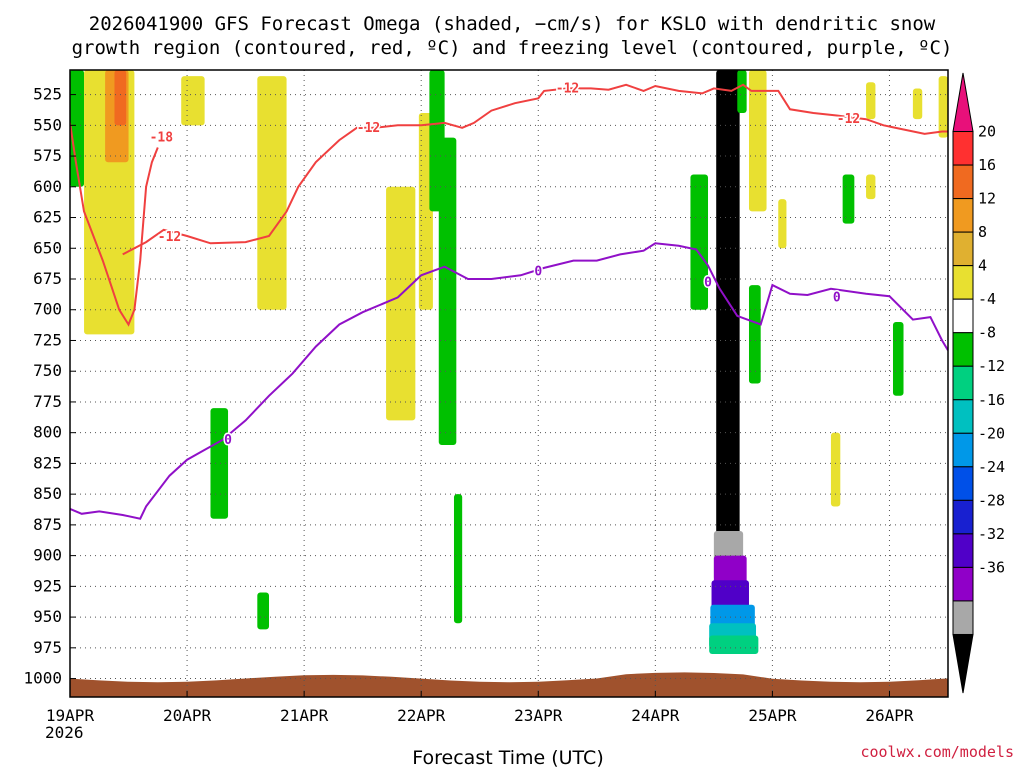 This screenshot has height=768, width=1024. What do you see at coordinates (991, 400) in the screenshot?
I see `colorbar-label-8: -16` at bounding box center [991, 400].